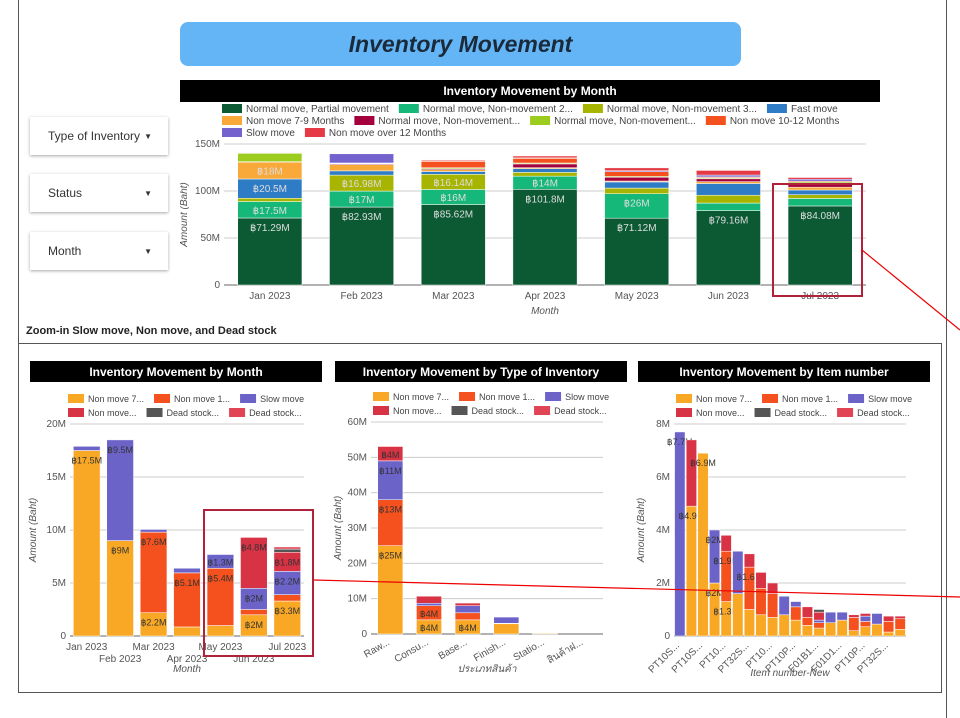 This screenshot has height=718, width=960. I want to click on filter-status: Status ▼, so click(99, 193).